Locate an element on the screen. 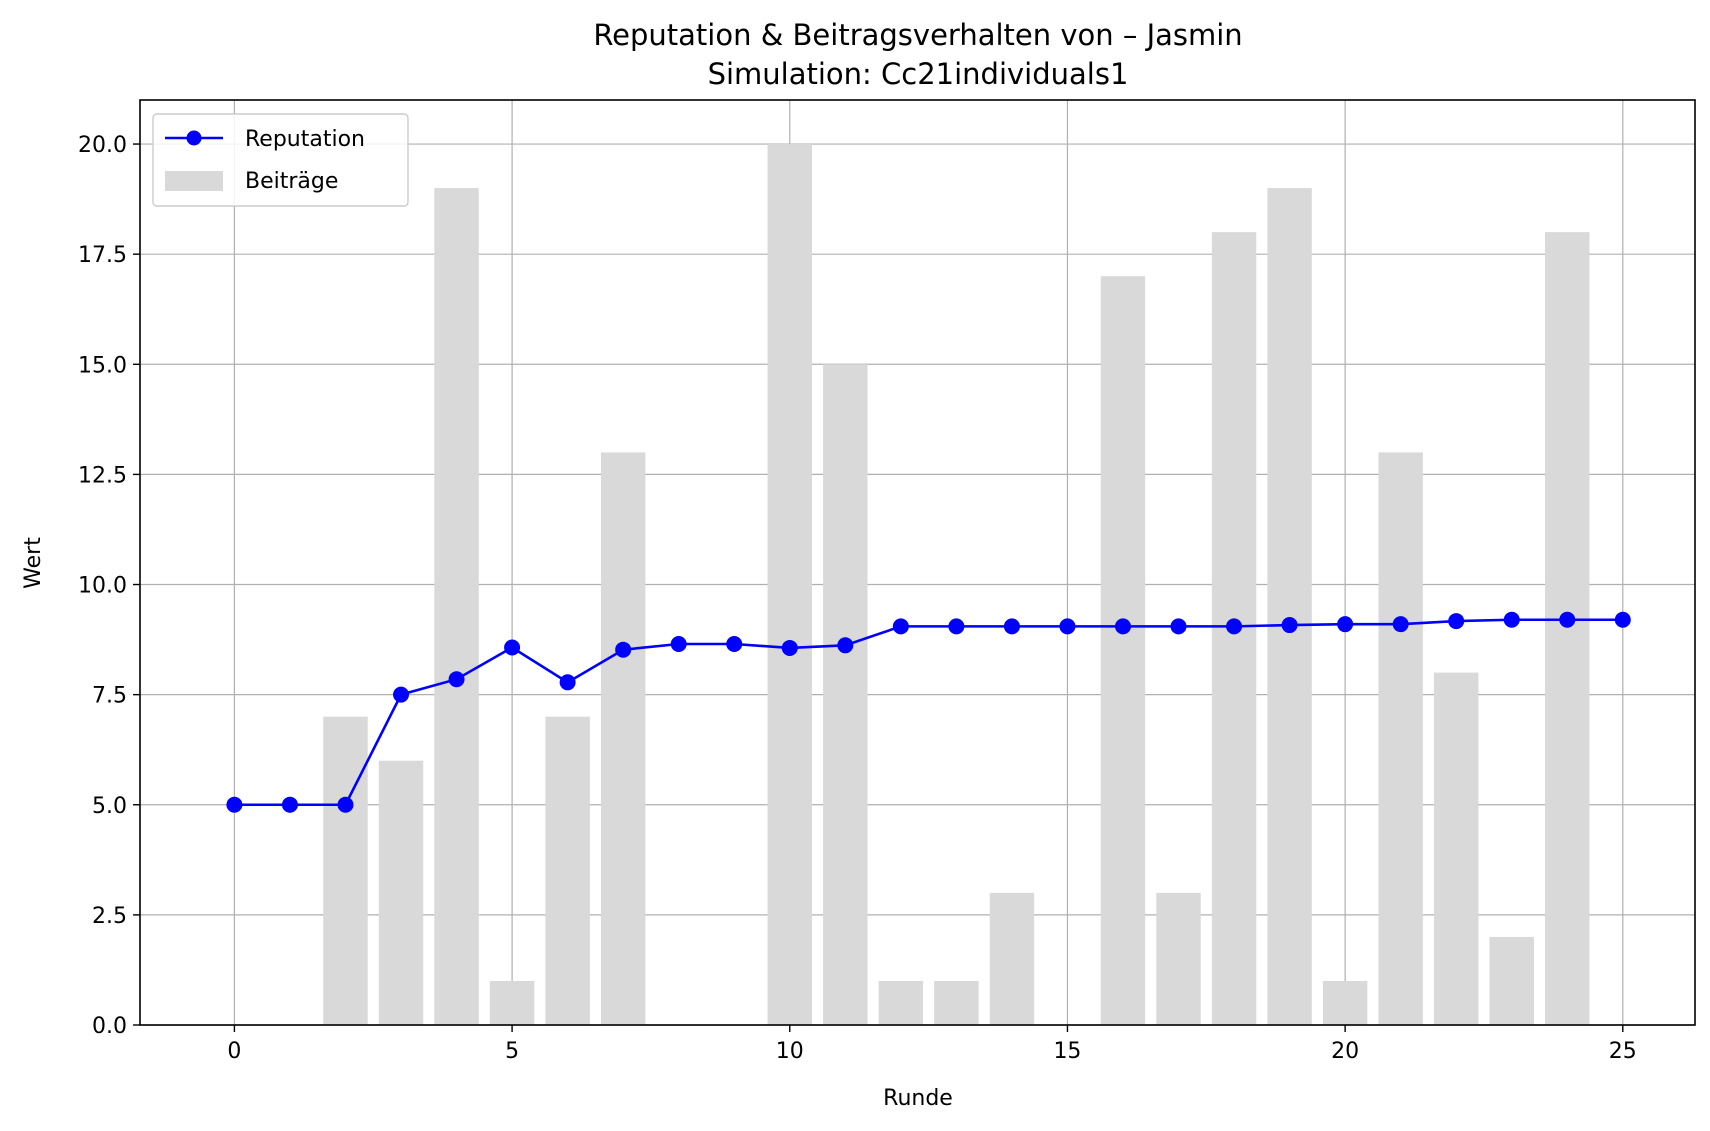 The image size is (1710, 1131). reputation-line is located at coordinates (928, 712).